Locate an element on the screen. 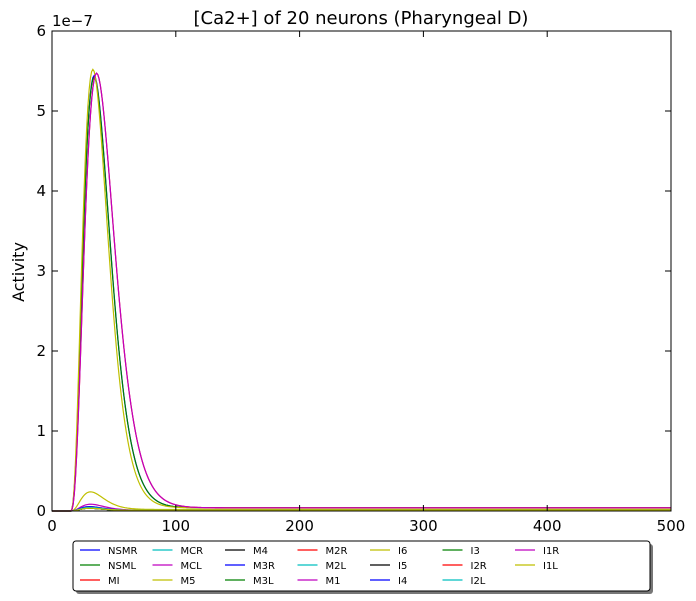 The image size is (696, 601). legend-label: I1R is located at coordinates (551, 551).